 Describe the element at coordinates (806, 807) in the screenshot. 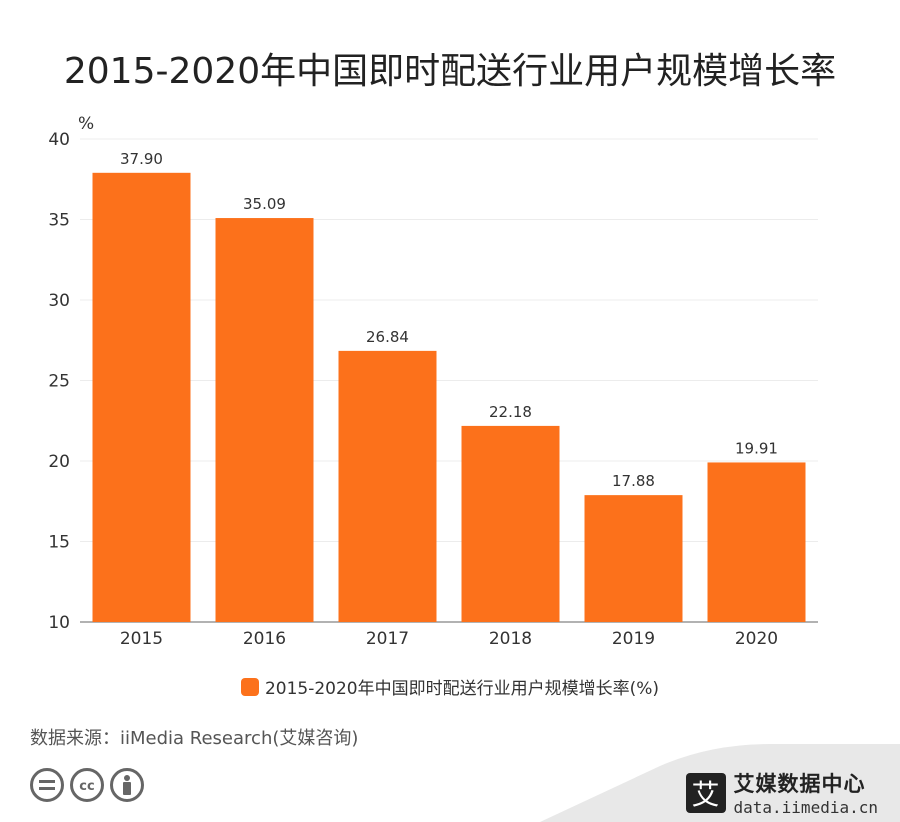

I see `brand-url: data.iimedia.cn` at that location.